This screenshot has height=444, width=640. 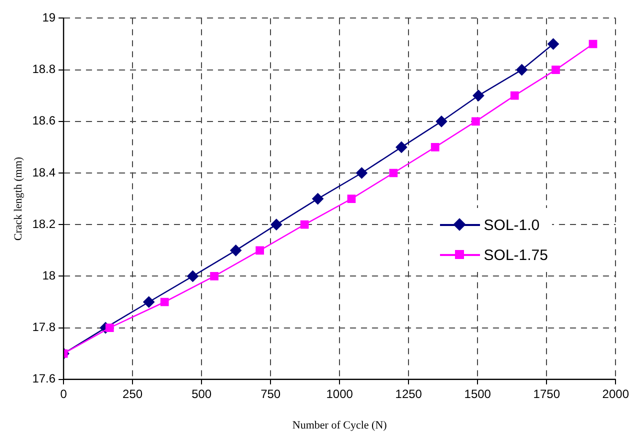 I want to click on x-axis-title: Number of Cycle (N), so click(x=340, y=425).